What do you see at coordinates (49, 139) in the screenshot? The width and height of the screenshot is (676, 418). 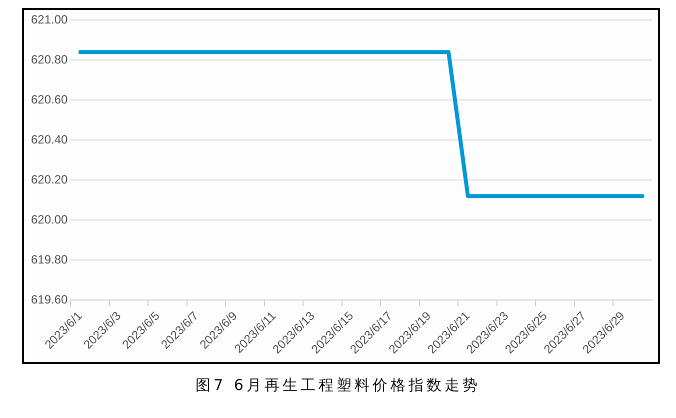 I see `y-tick-label: 620.40` at bounding box center [49, 139].